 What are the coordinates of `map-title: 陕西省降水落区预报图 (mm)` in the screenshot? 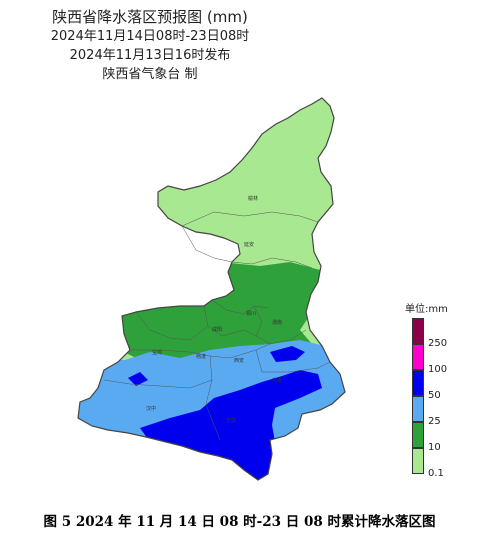 It's located at (150, 17).